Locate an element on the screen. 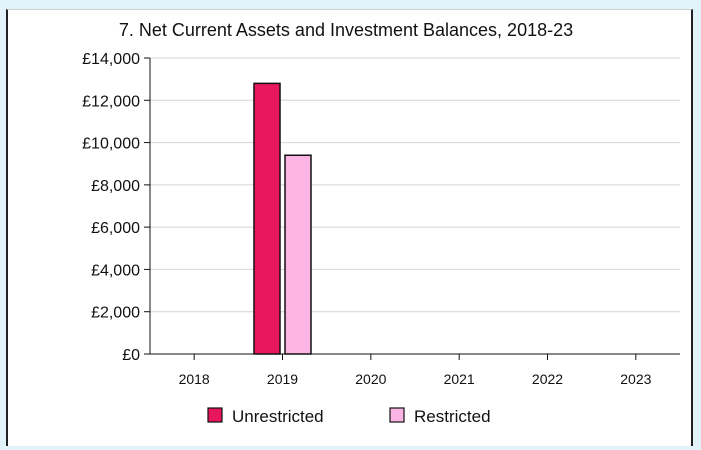  y-tick-label: £10,000 is located at coordinates (111, 144).